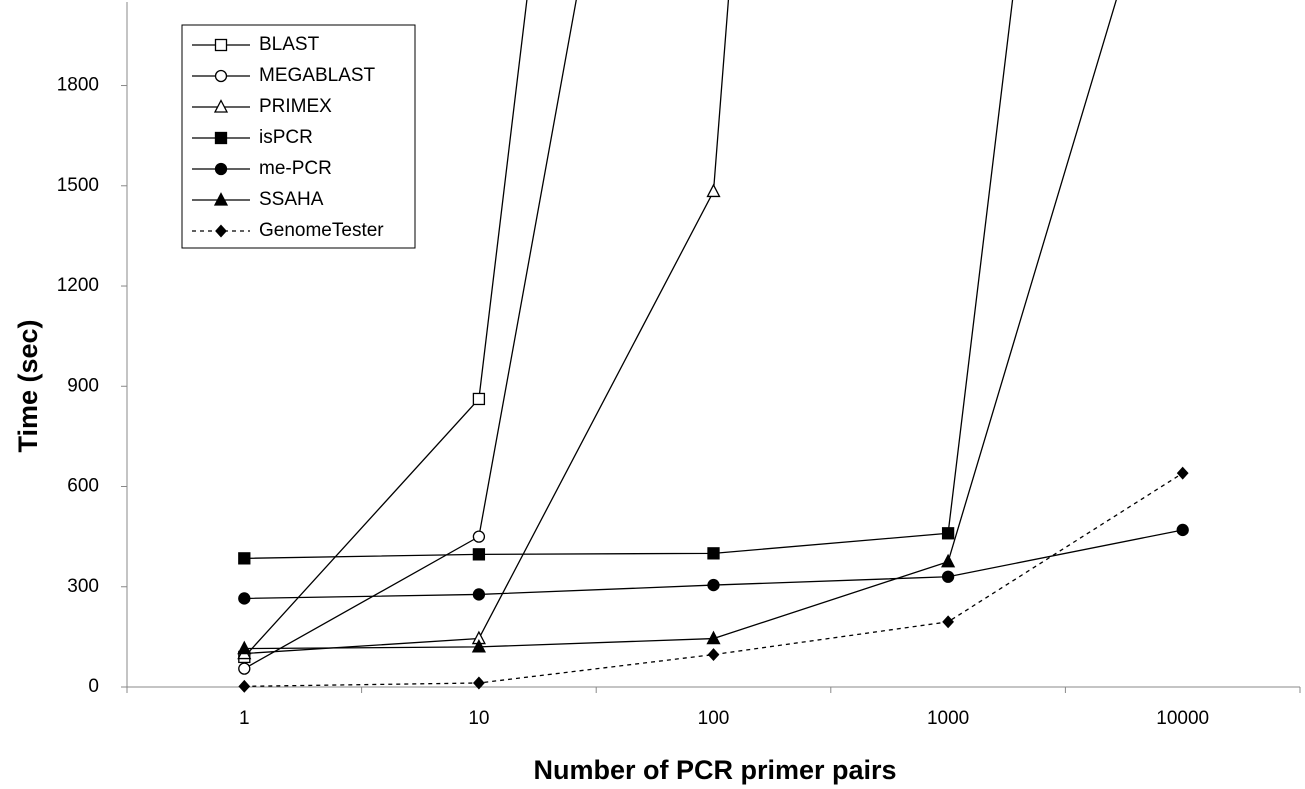 The height and width of the screenshot is (789, 1305). What do you see at coordinates (295, 168) in the screenshot?
I see `legend-label: me-PCR` at bounding box center [295, 168].